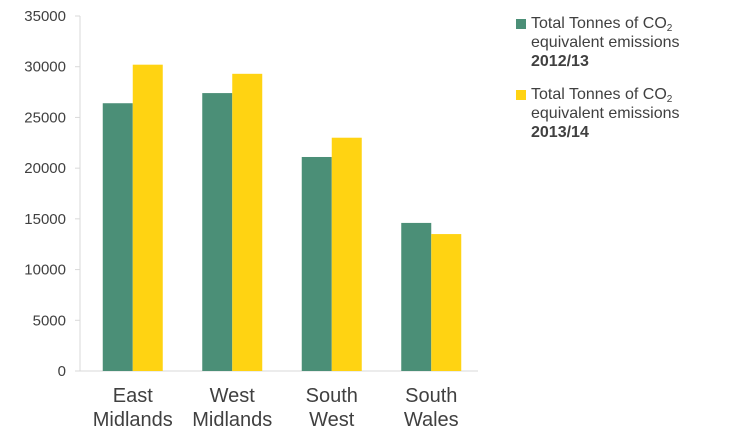 Image resolution: width=731 pixels, height=434 pixels. What do you see at coordinates (560, 61) in the screenshot?
I see `legend-label-year: 2012/13` at bounding box center [560, 61].